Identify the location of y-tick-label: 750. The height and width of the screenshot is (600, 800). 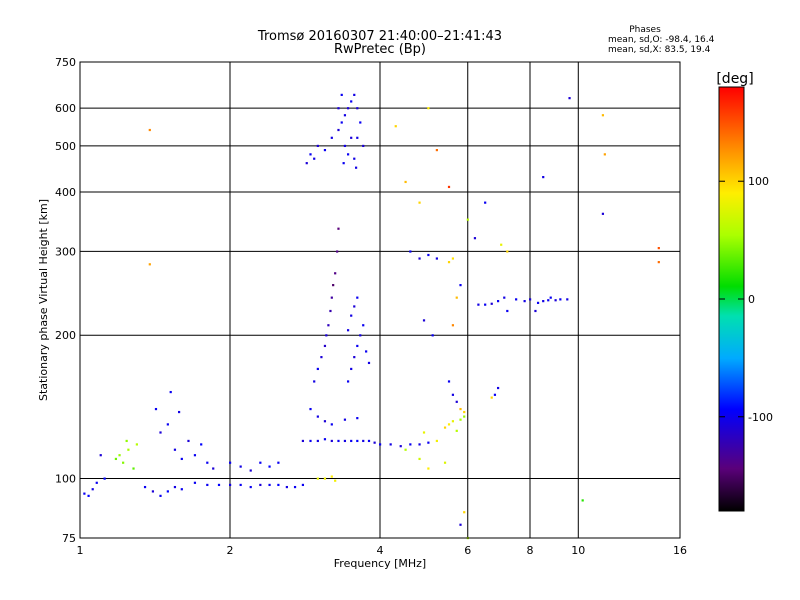
(65, 62).